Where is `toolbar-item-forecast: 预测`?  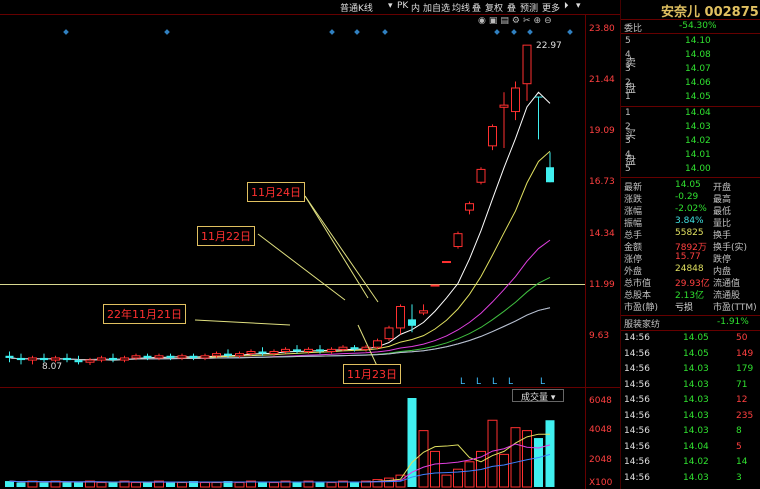
toolbar-item-forecast: 预测 is located at coordinates (529, 9).